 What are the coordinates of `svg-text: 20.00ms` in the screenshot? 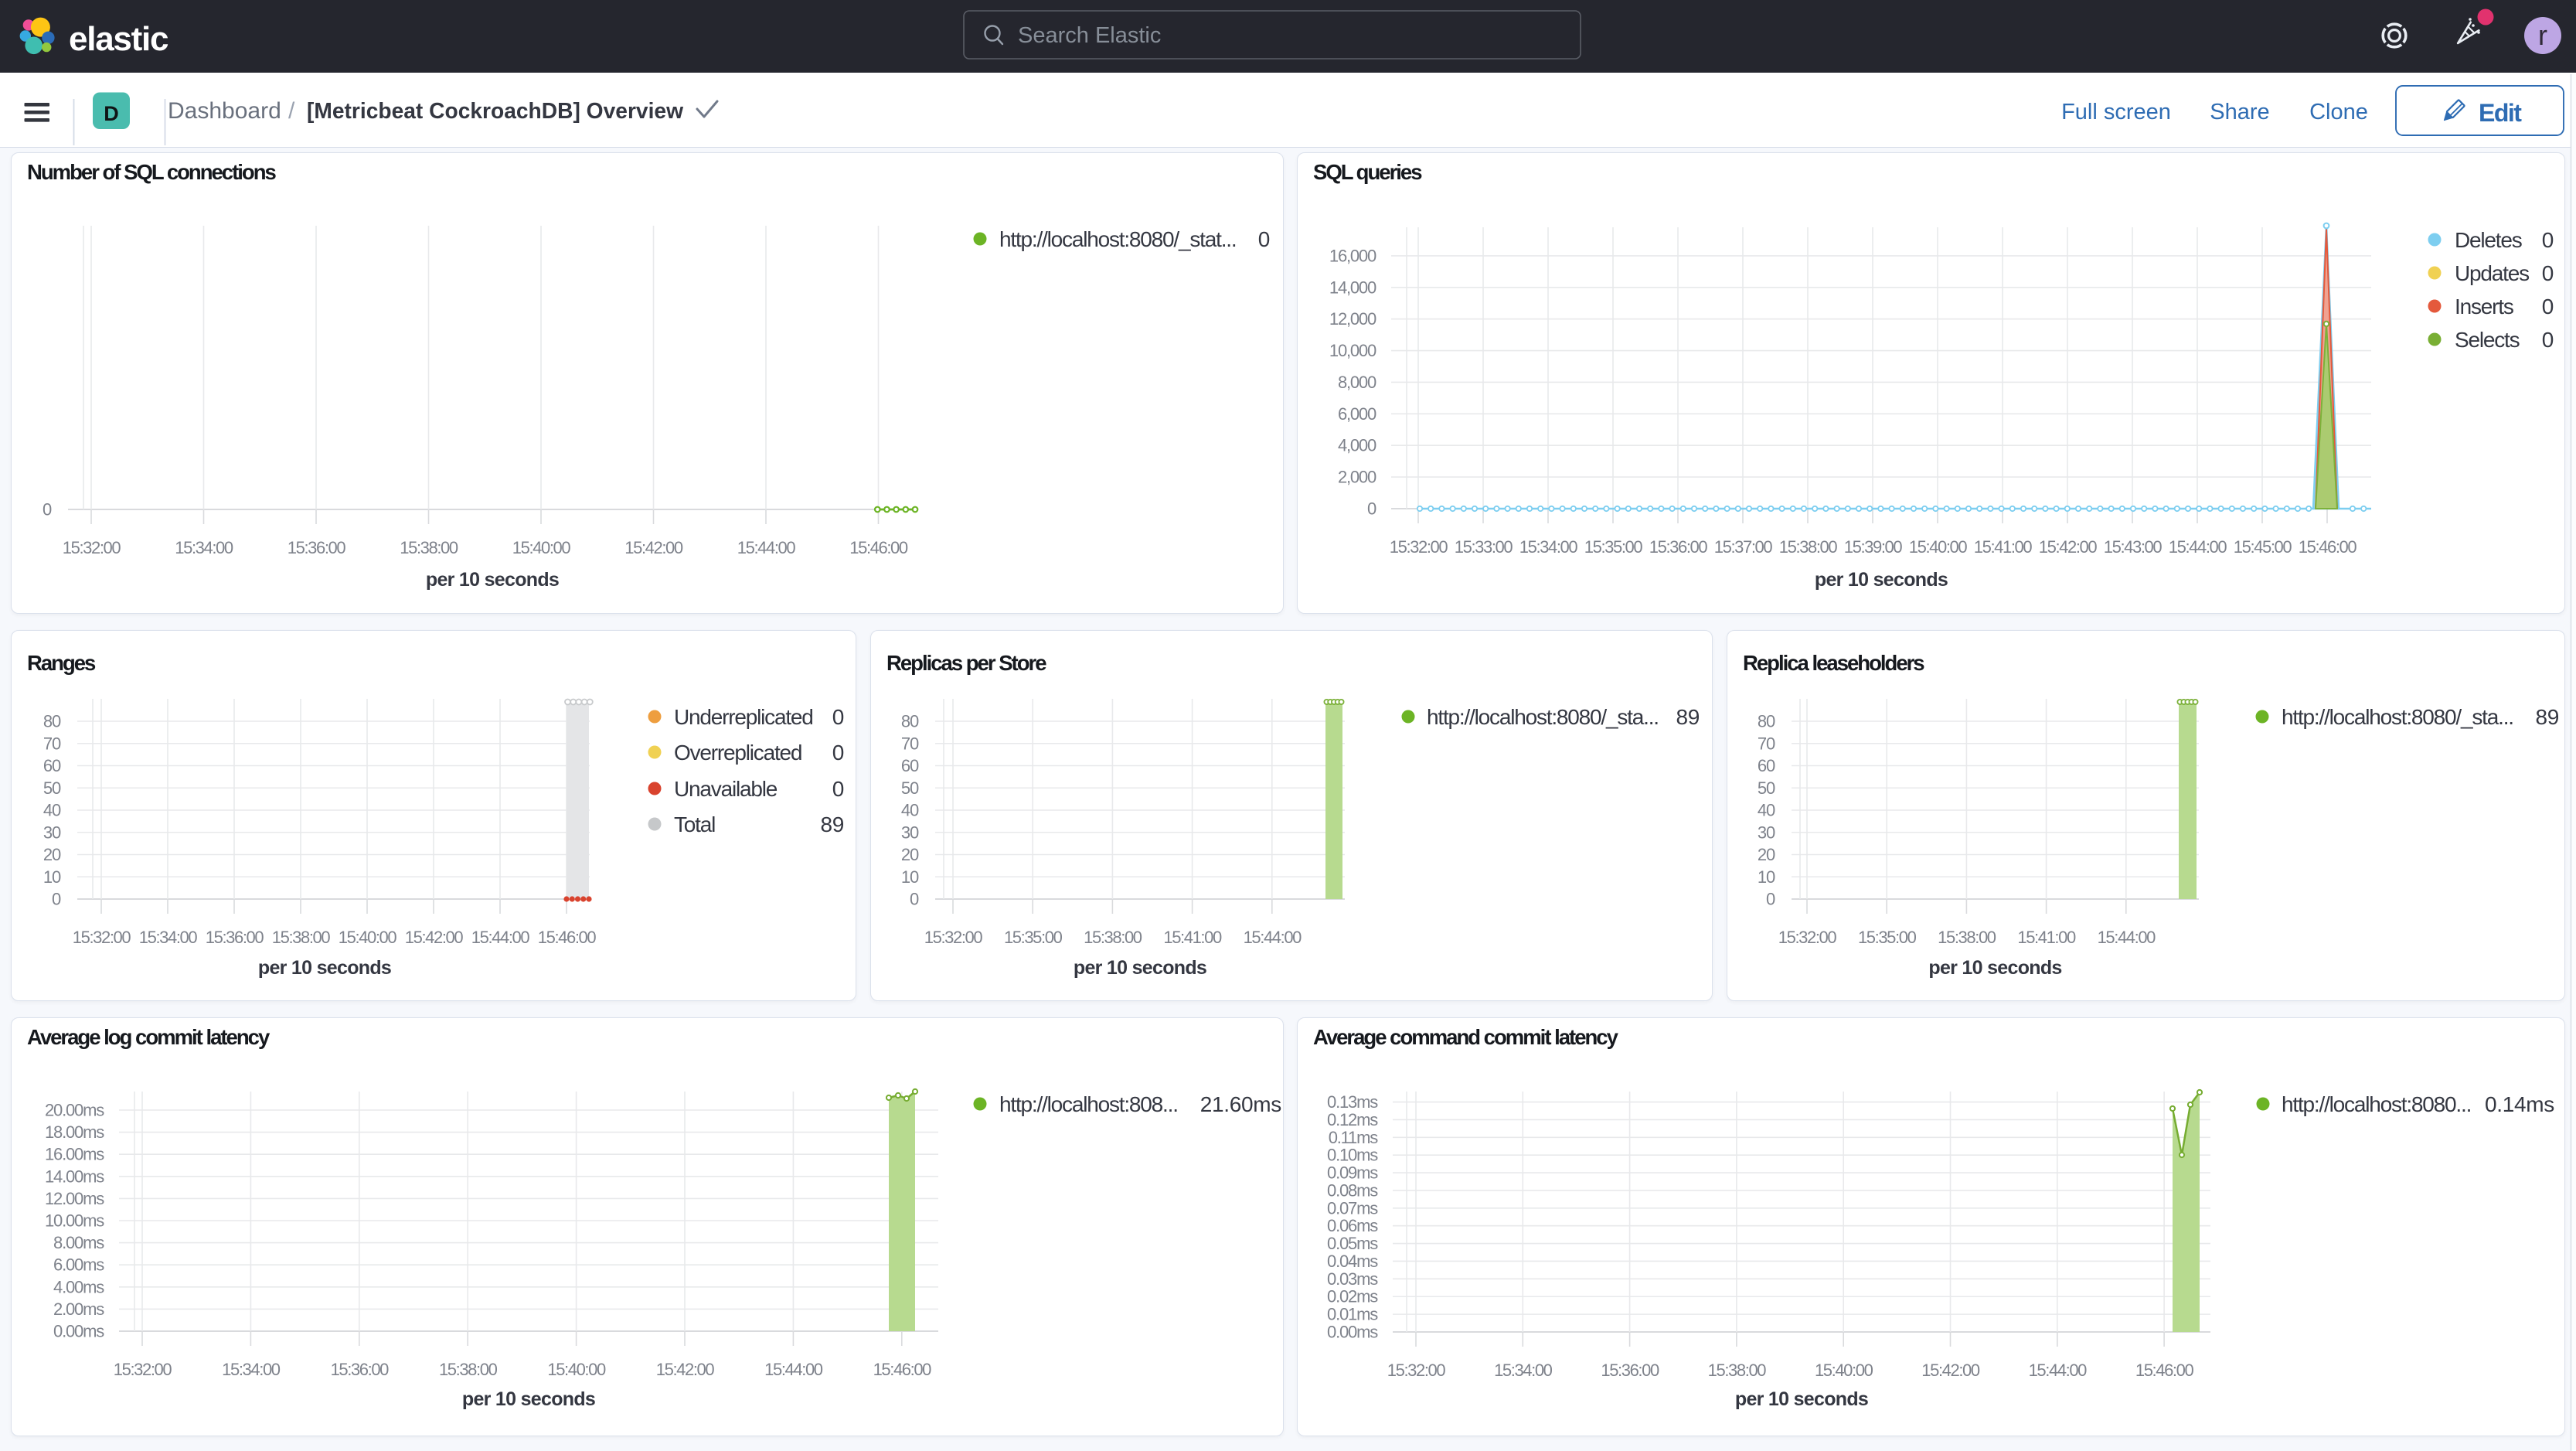 It's located at (74, 1110).